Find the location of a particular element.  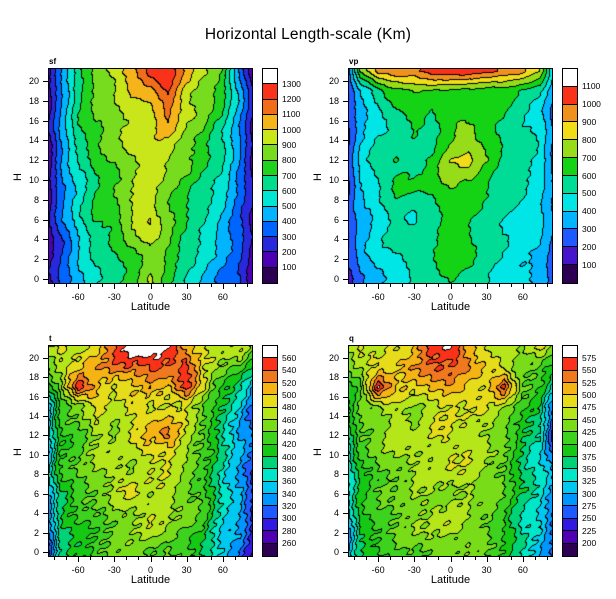

colorbar-tick-label: 380 is located at coordinates (289, 469).